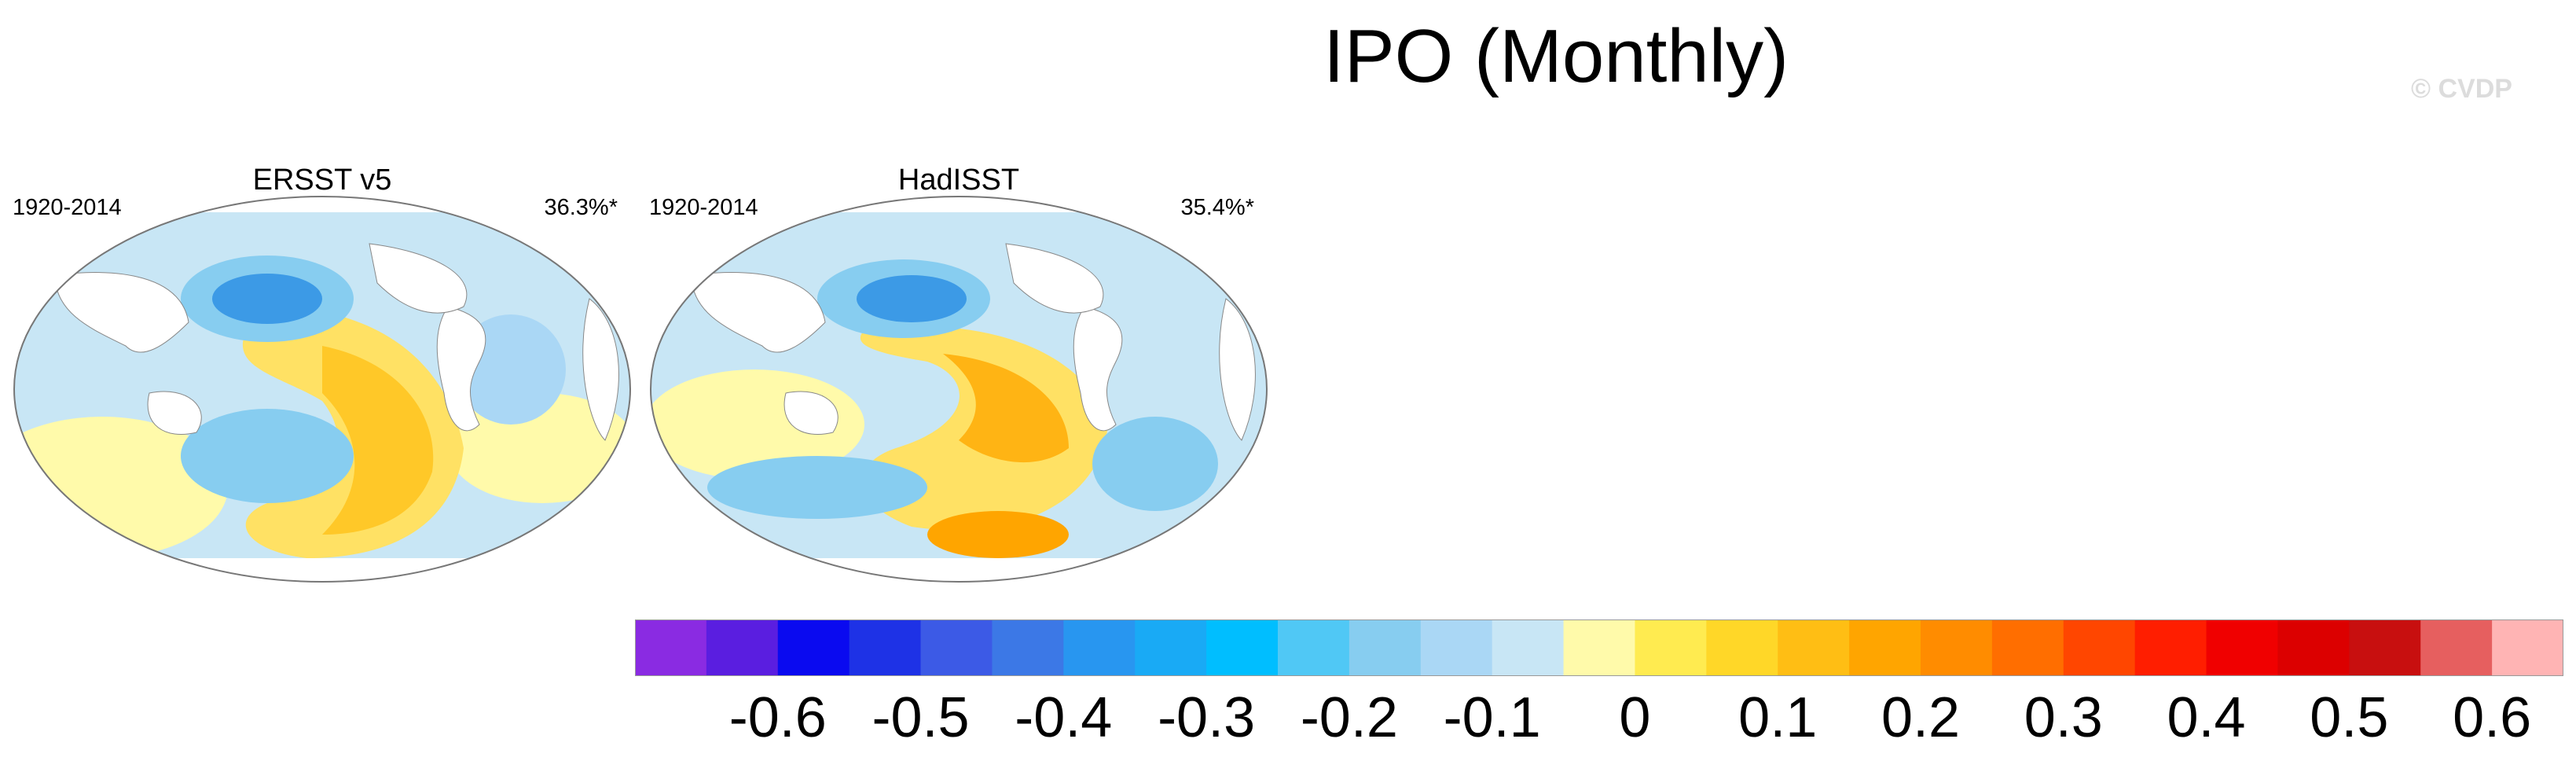 The height and width of the screenshot is (761, 2576). I want to click on colorbar-tick-label: -0.1, so click(1492, 718).